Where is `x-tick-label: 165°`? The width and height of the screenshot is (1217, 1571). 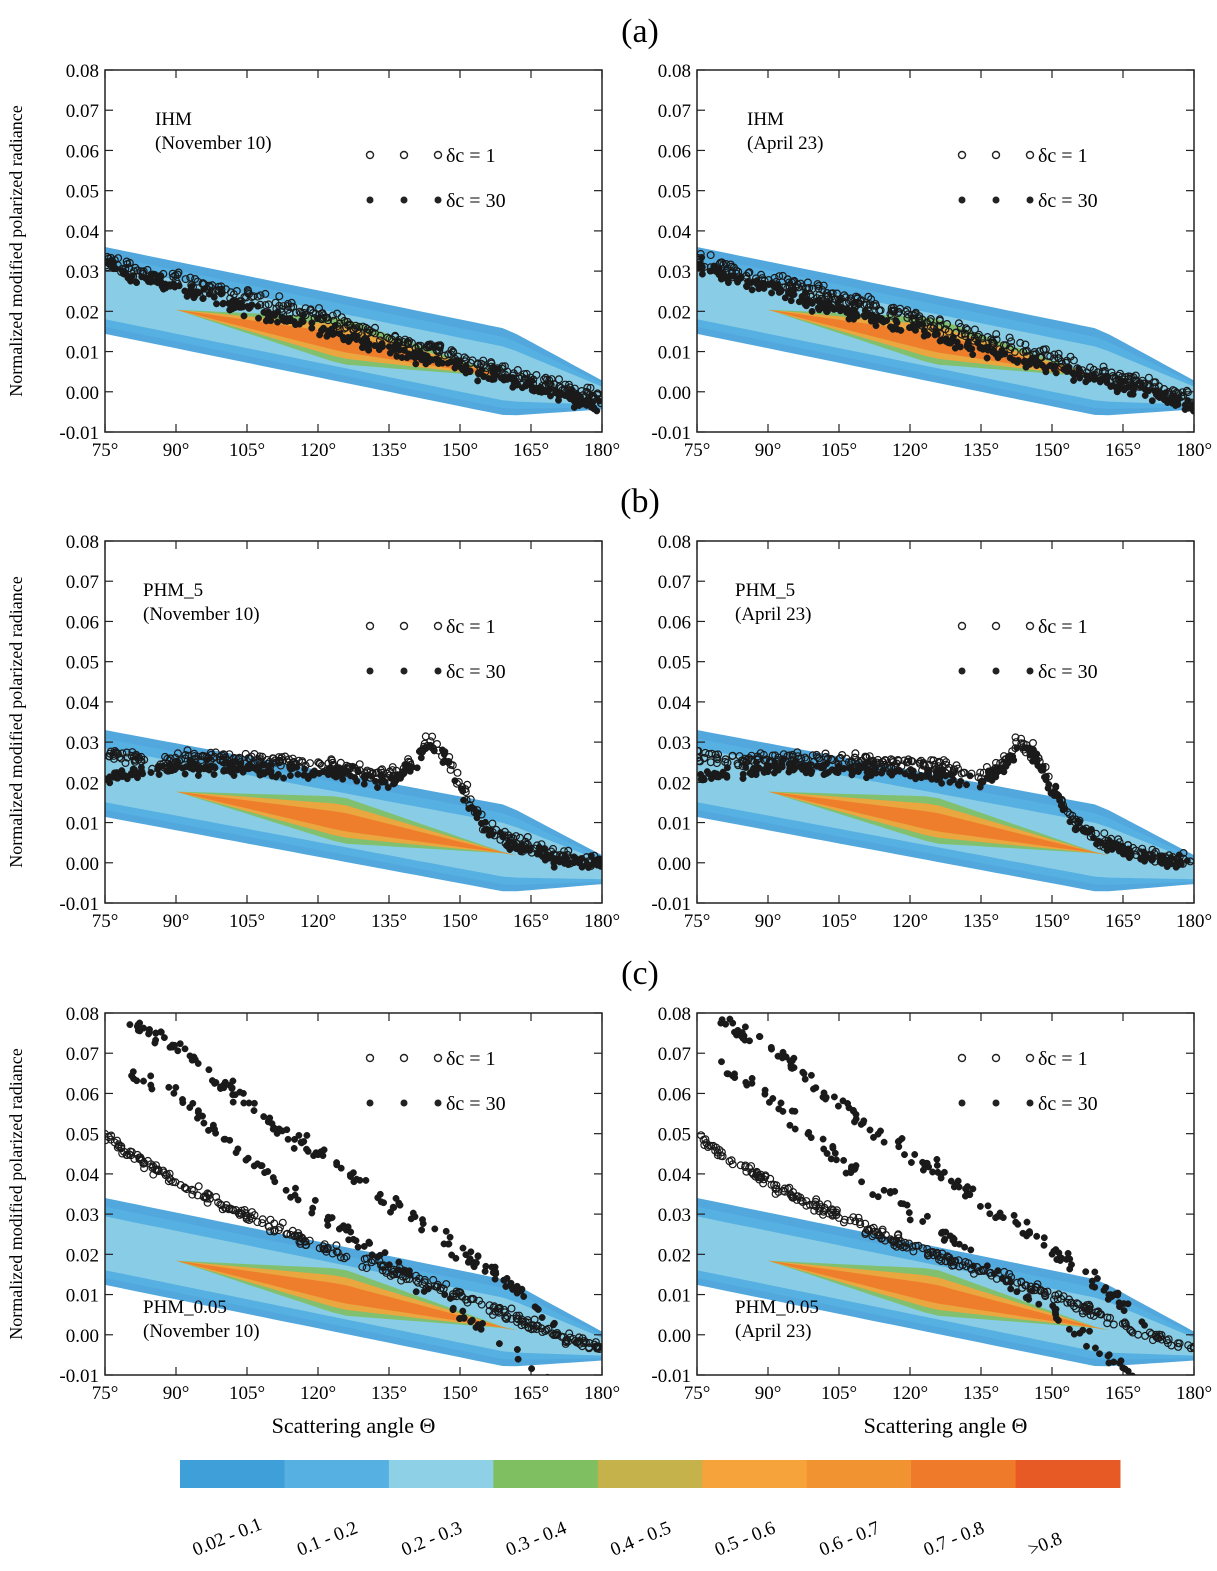
x-tick-label: 165° is located at coordinates (1123, 1393).